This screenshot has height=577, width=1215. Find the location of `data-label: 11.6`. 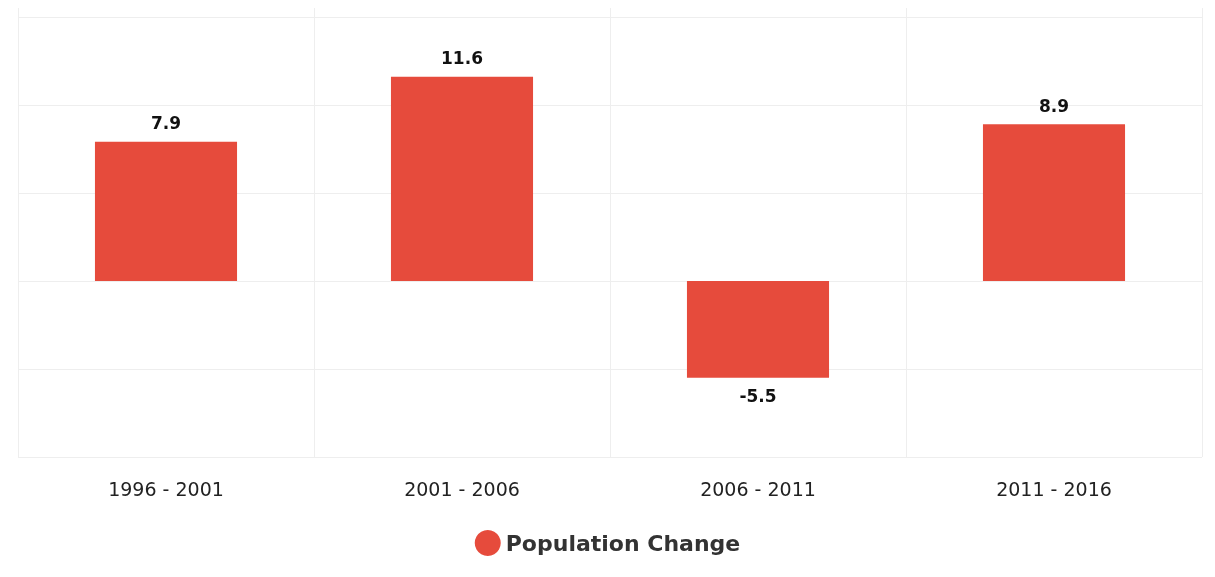

data-label: 11.6 is located at coordinates (462, 58).